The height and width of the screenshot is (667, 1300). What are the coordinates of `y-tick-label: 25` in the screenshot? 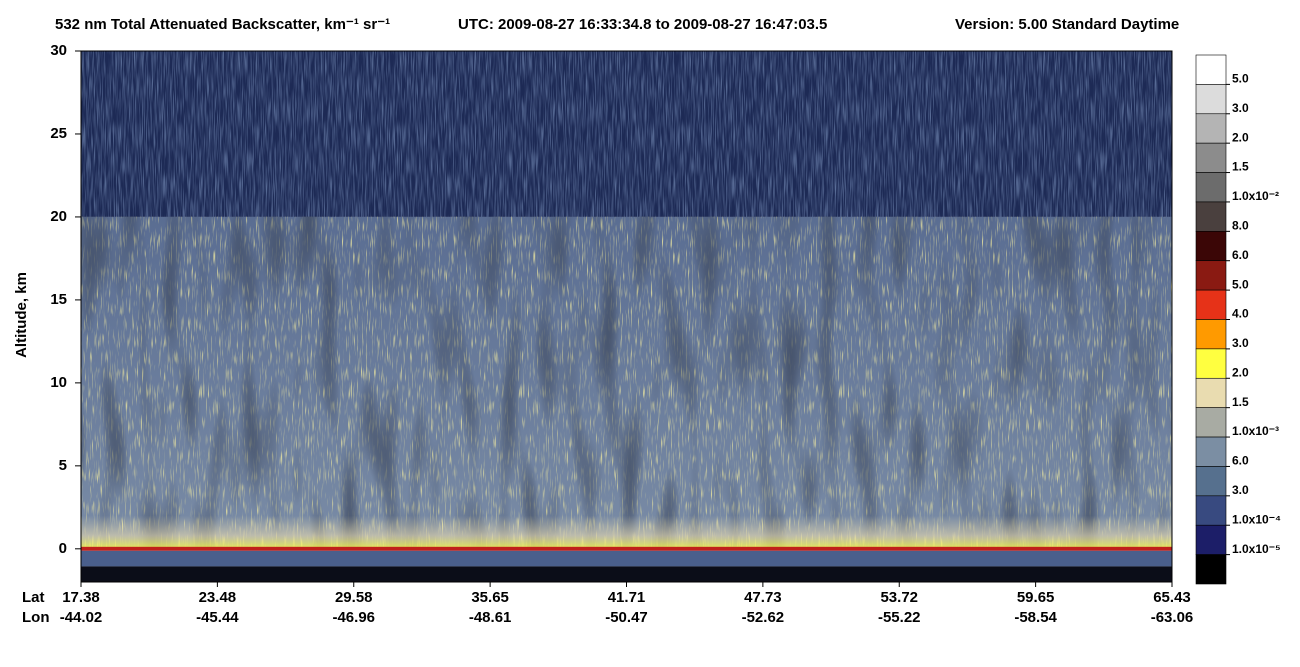 It's located at (58, 133).